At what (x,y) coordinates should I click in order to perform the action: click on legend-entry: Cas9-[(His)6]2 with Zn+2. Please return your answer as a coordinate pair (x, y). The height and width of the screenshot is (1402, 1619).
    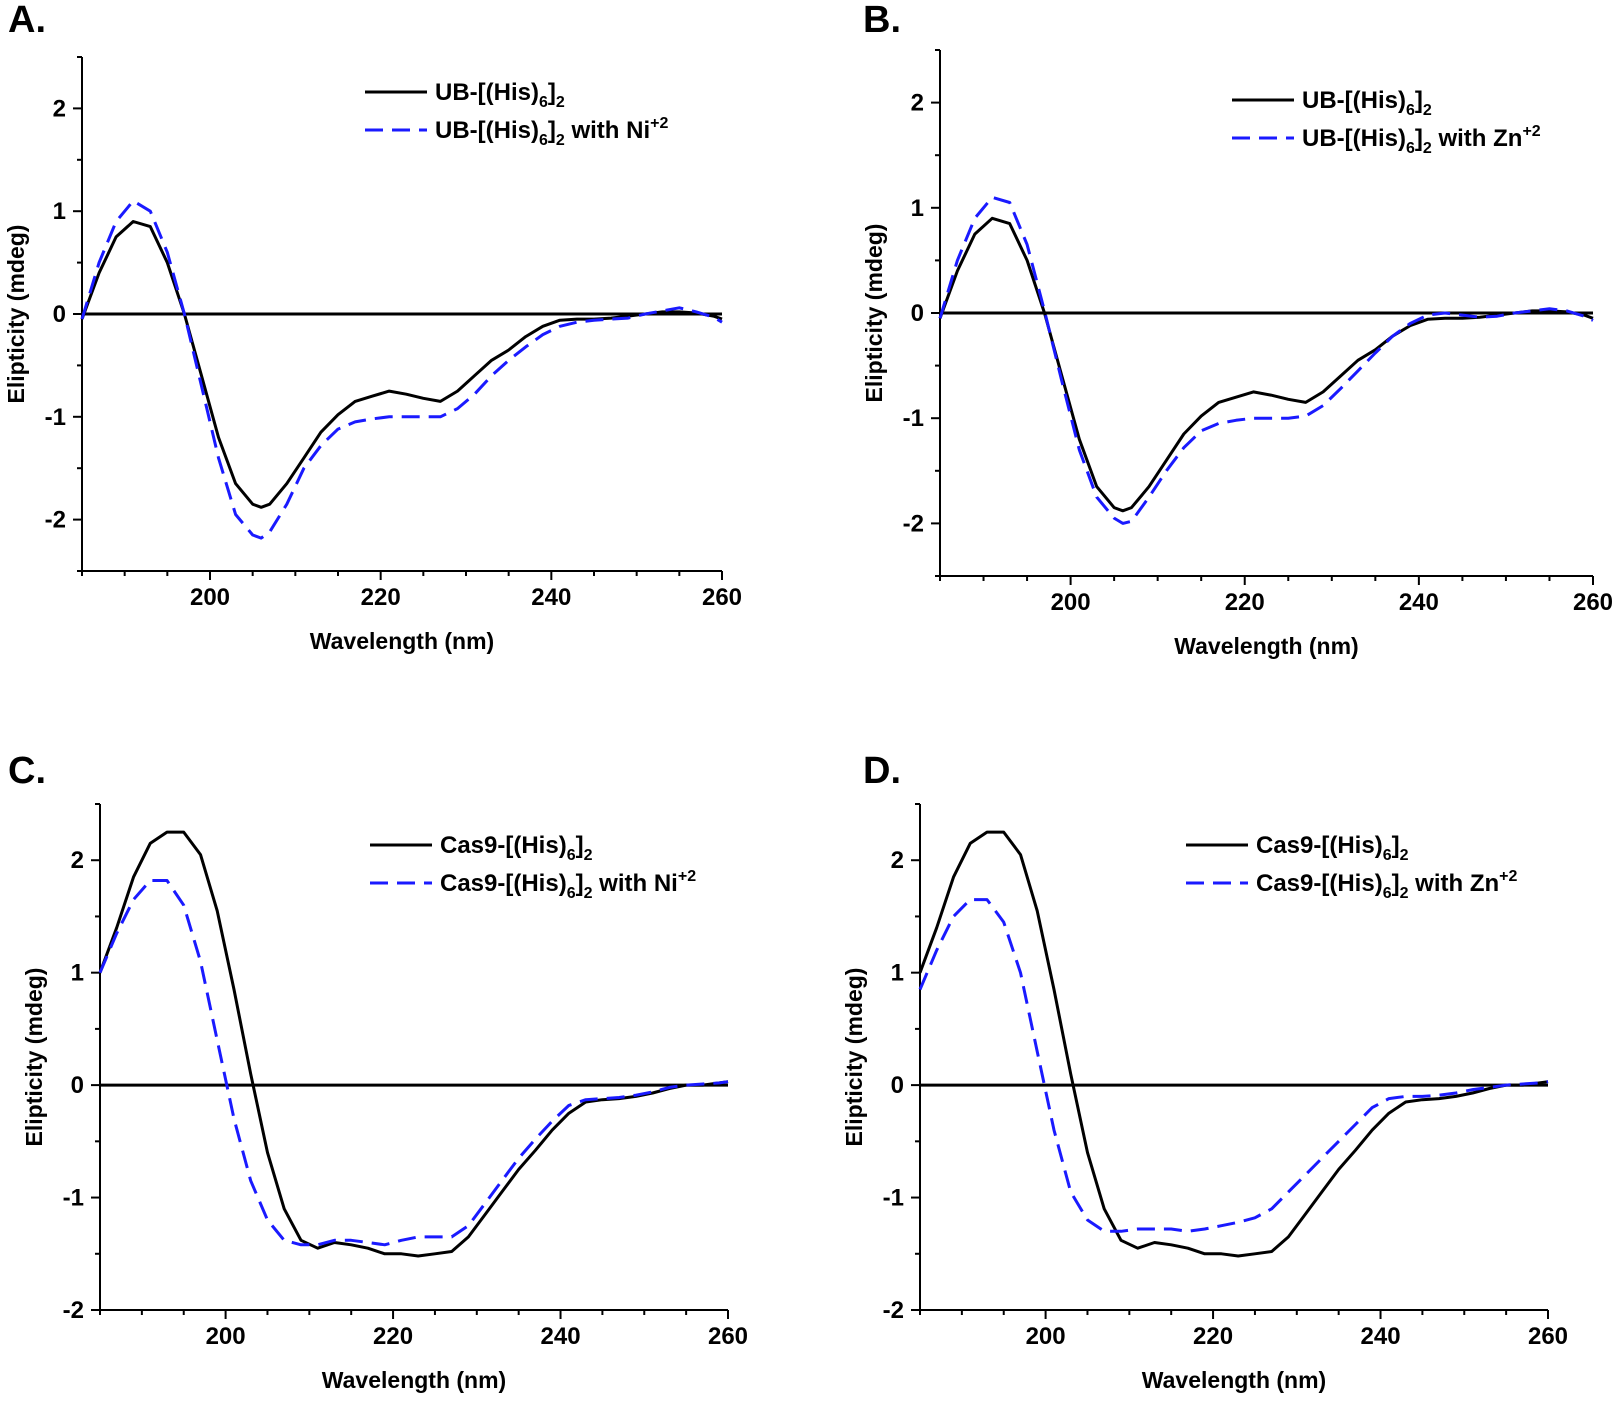
    Looking at the image, I should click on (1387, 885).